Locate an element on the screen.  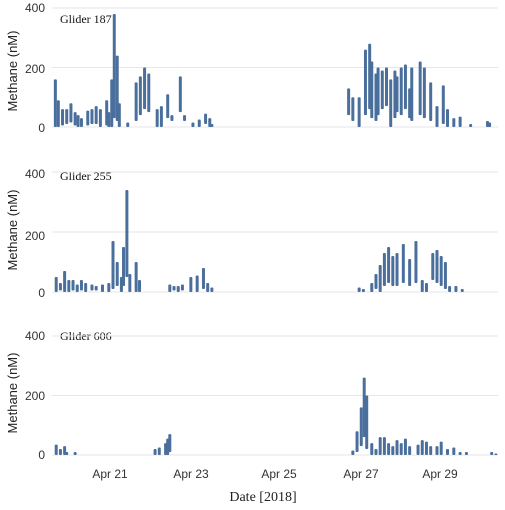
panel-1-ylabel: Methane (nM) is located at coordinates (12, 71).